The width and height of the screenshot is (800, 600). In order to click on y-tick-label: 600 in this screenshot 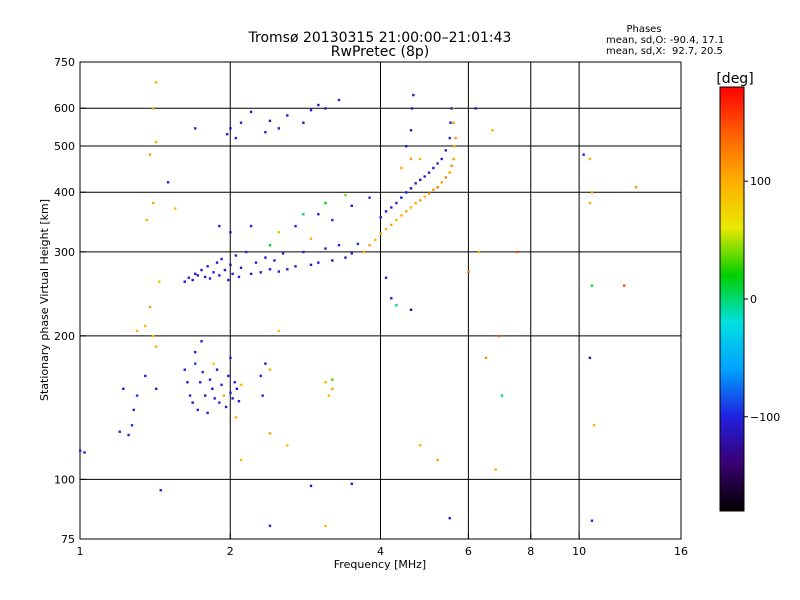, I will do `click(64, 108)`.